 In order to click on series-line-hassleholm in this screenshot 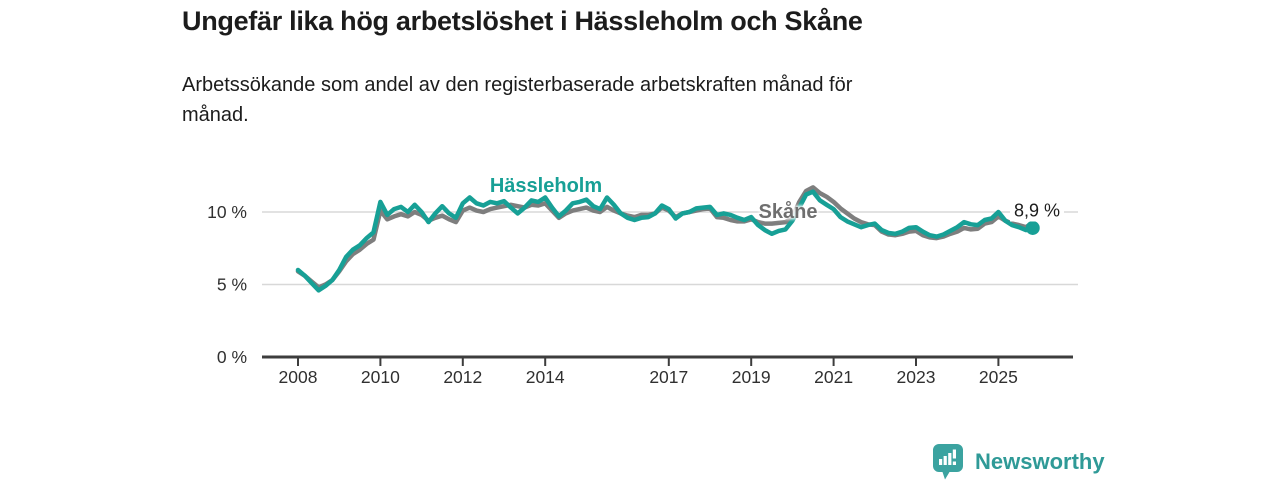, I will do `click(665, 241)`.